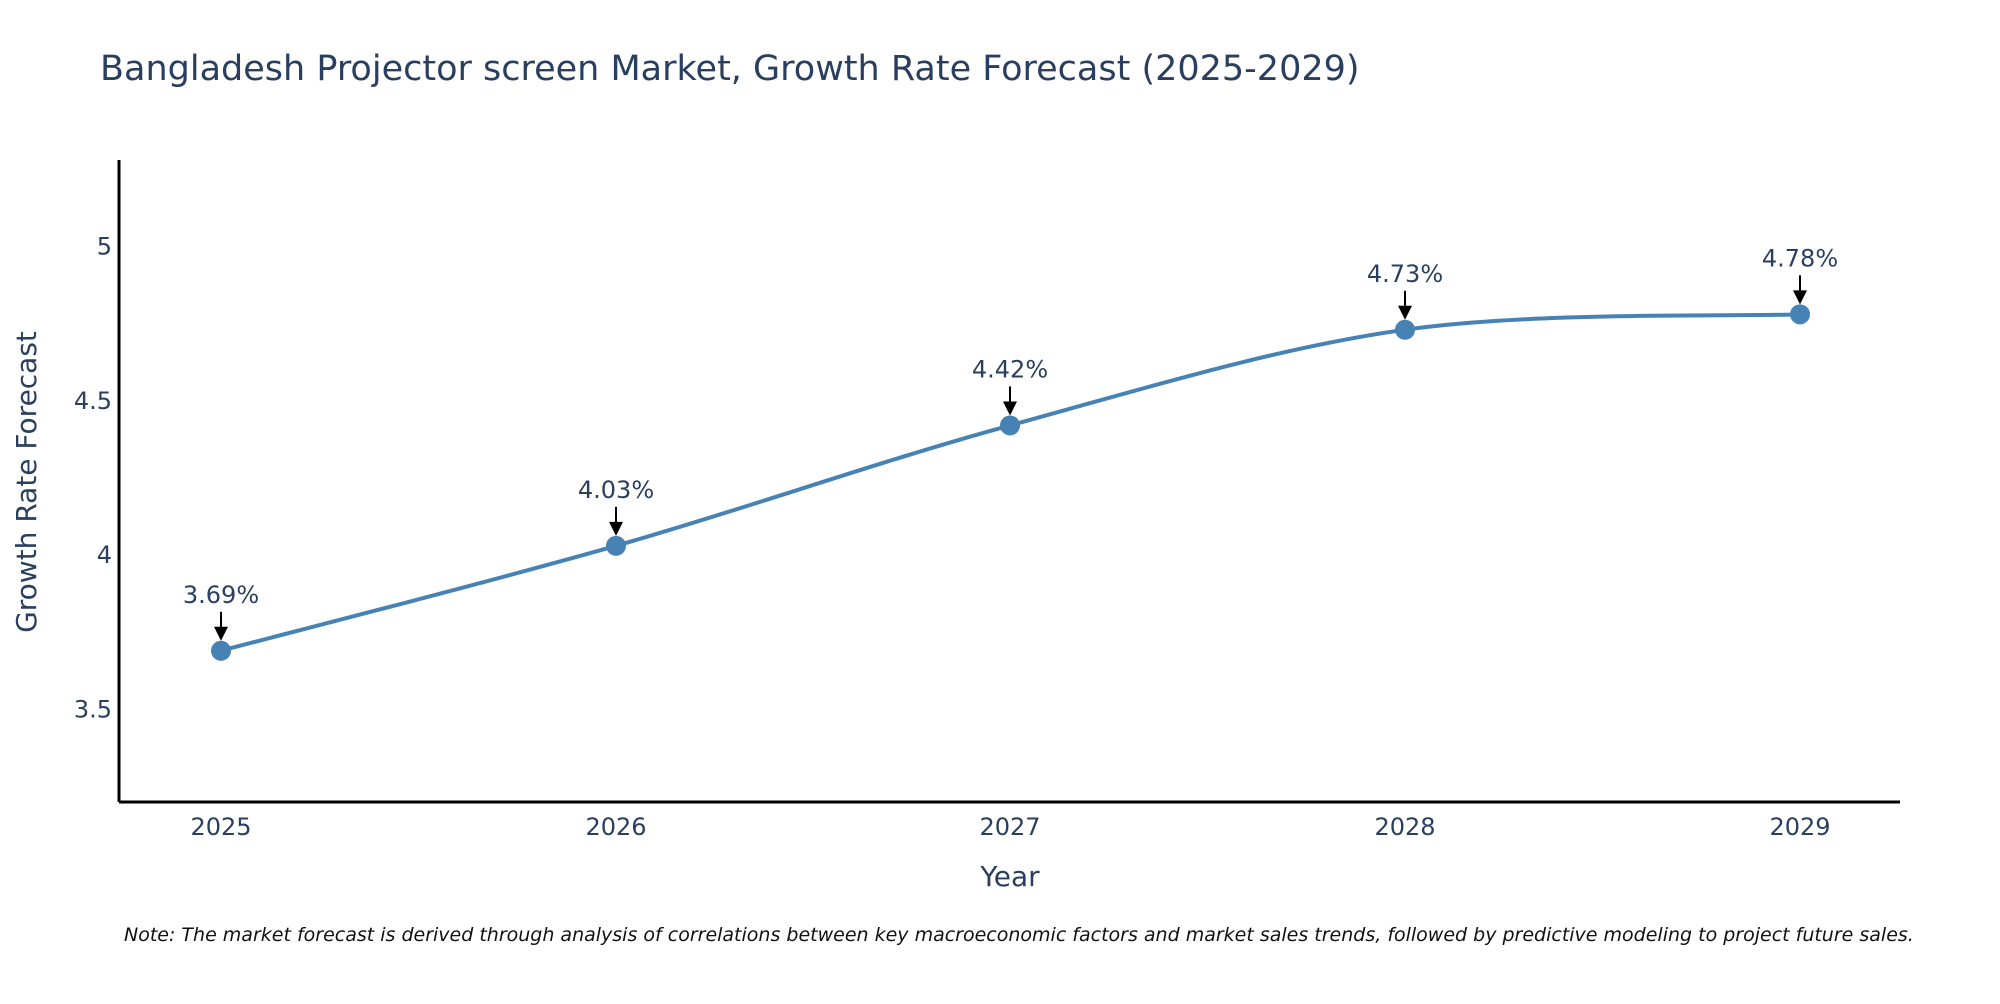  Describe the element at coordinates (1799, 827) in the screenshot. I see `x-tick-label: 2029` at that location.